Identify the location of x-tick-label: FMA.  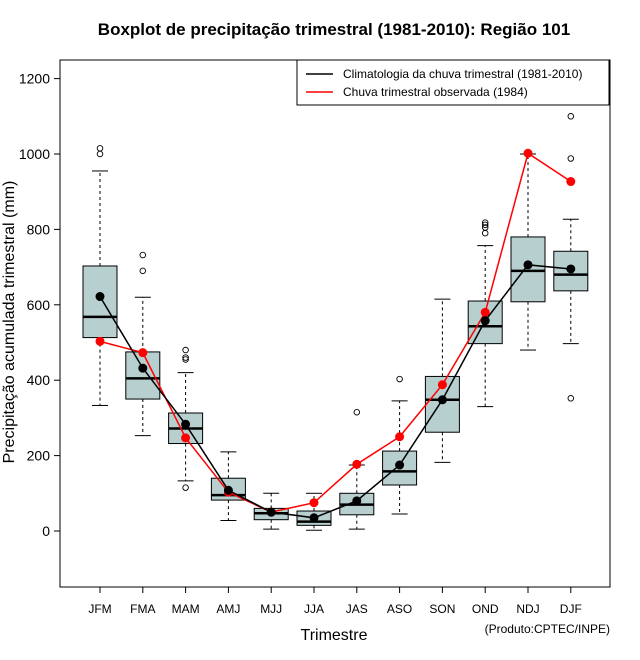
(142, 609).